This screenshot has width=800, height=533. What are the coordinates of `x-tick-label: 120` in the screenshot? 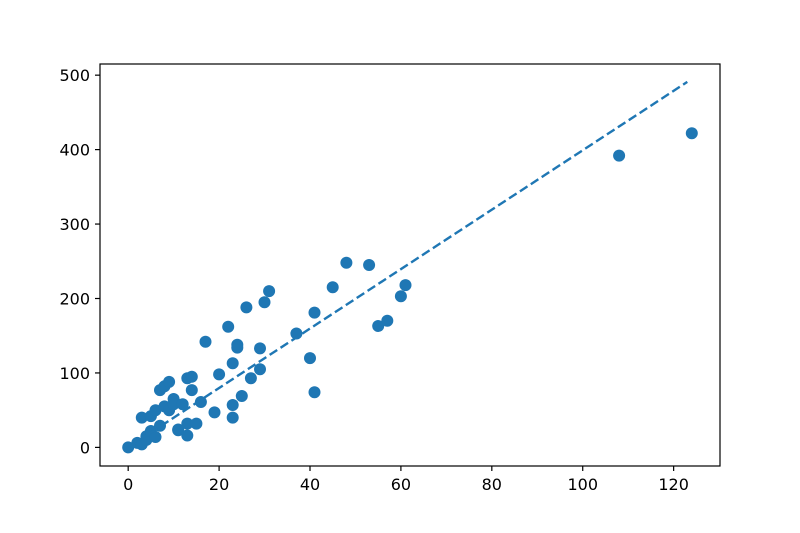 It's located at (673, 484).